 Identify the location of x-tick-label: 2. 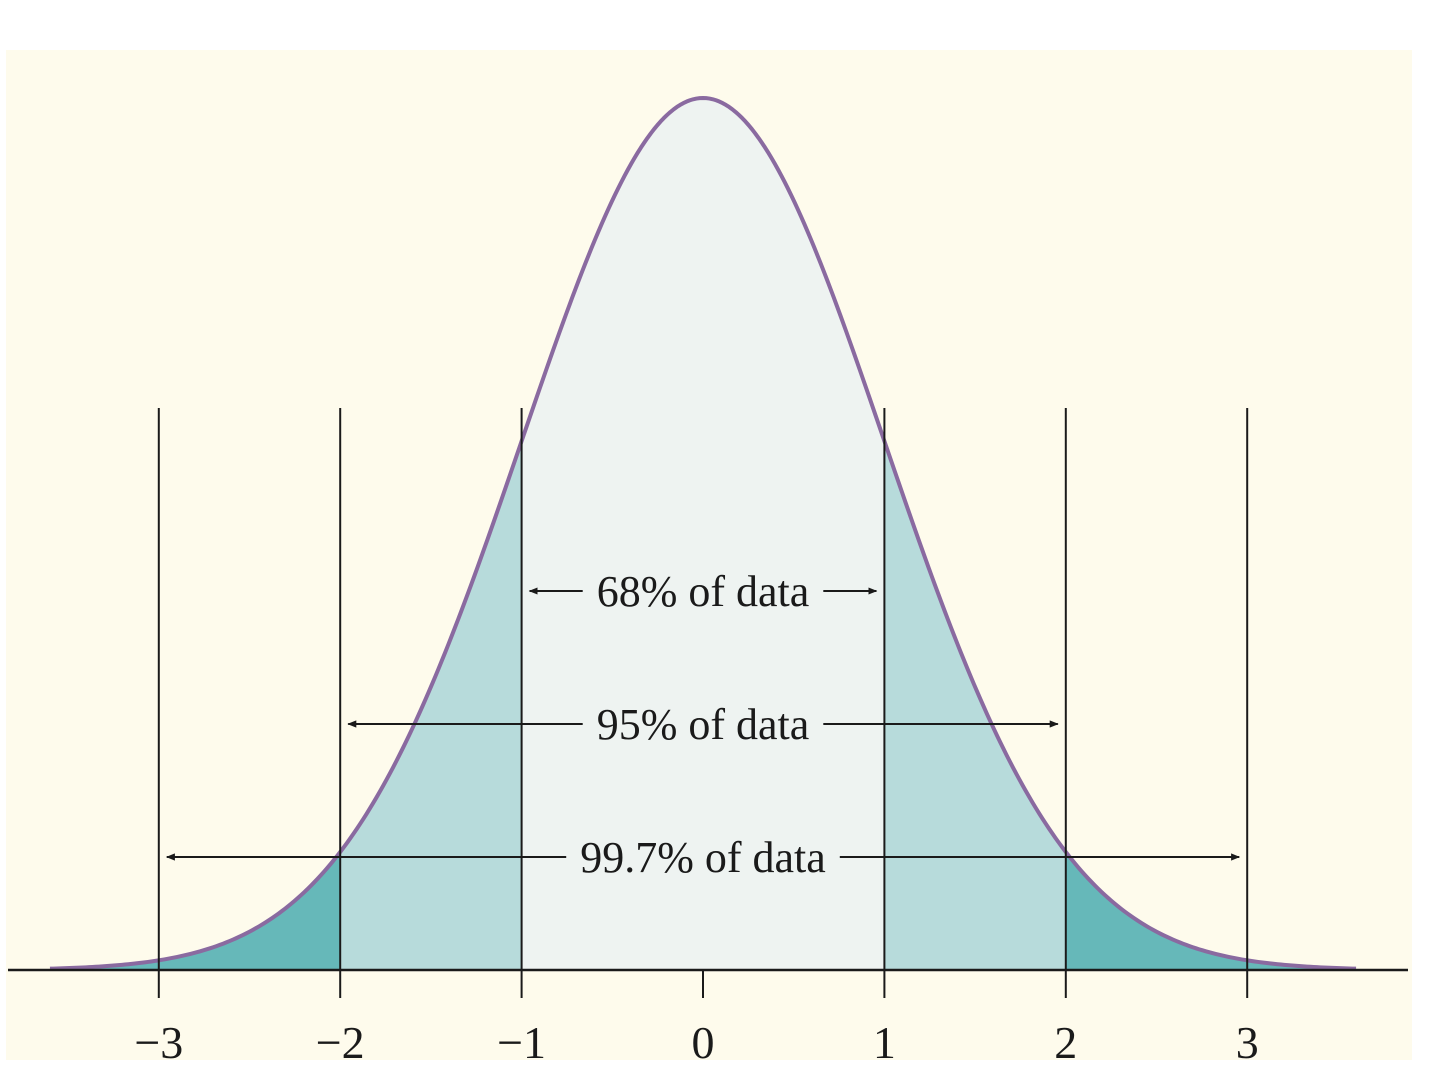
(1065, 1042).